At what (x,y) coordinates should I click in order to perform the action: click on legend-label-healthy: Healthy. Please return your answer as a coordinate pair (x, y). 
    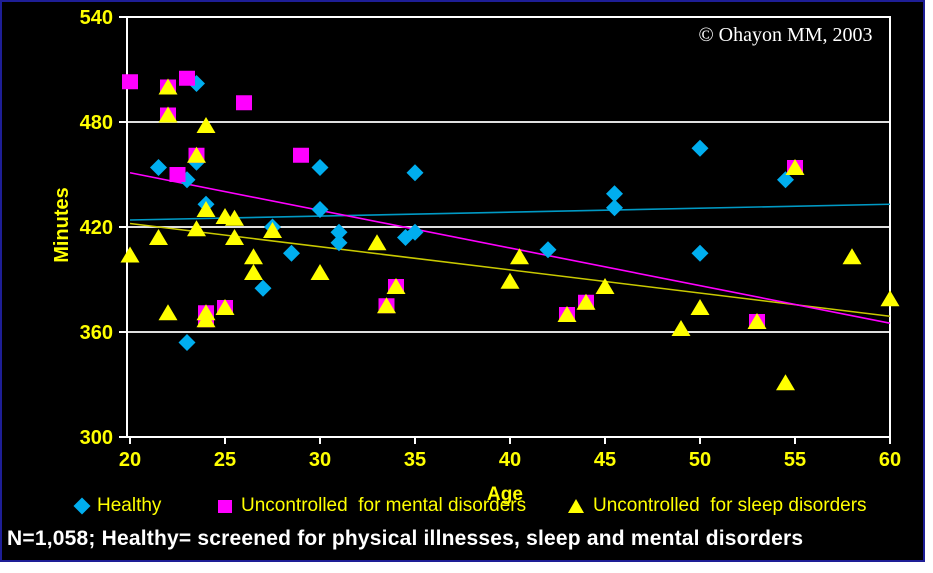
    Looking at the image, I should click on (129, 505).